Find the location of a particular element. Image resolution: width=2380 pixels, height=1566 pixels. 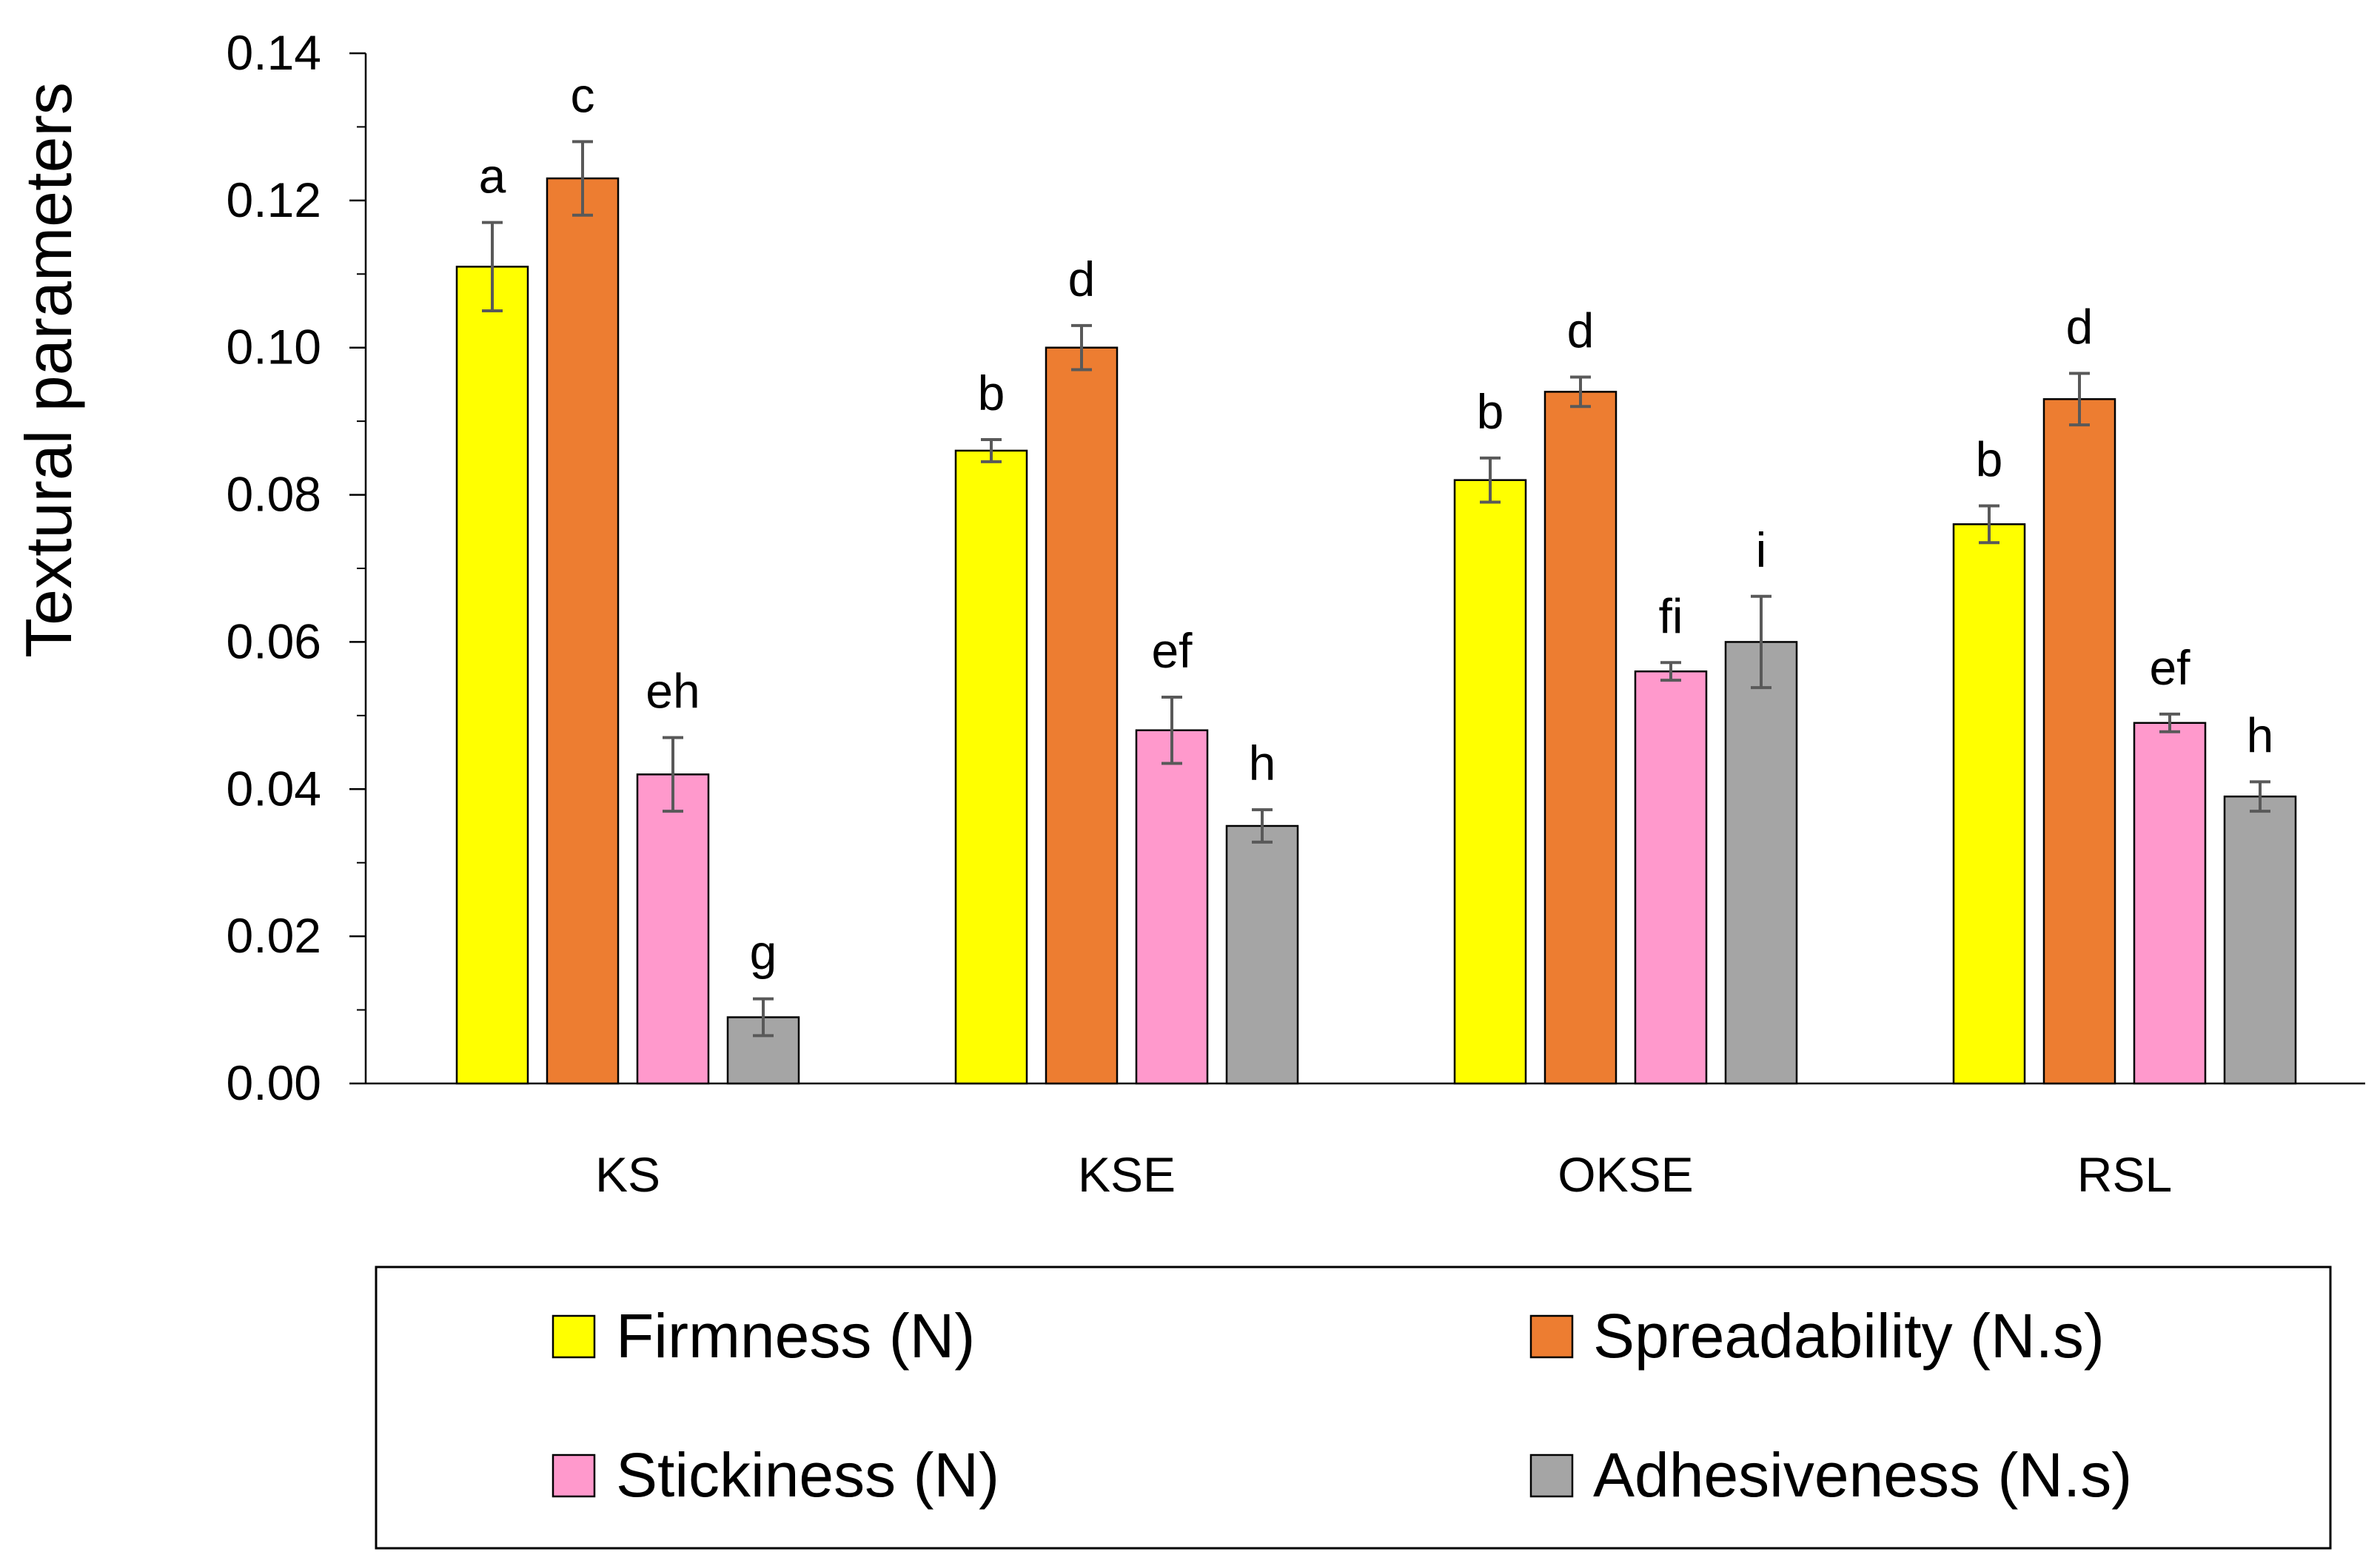

y-tick-label: 0.00 is located at coordinates (274, 1082).